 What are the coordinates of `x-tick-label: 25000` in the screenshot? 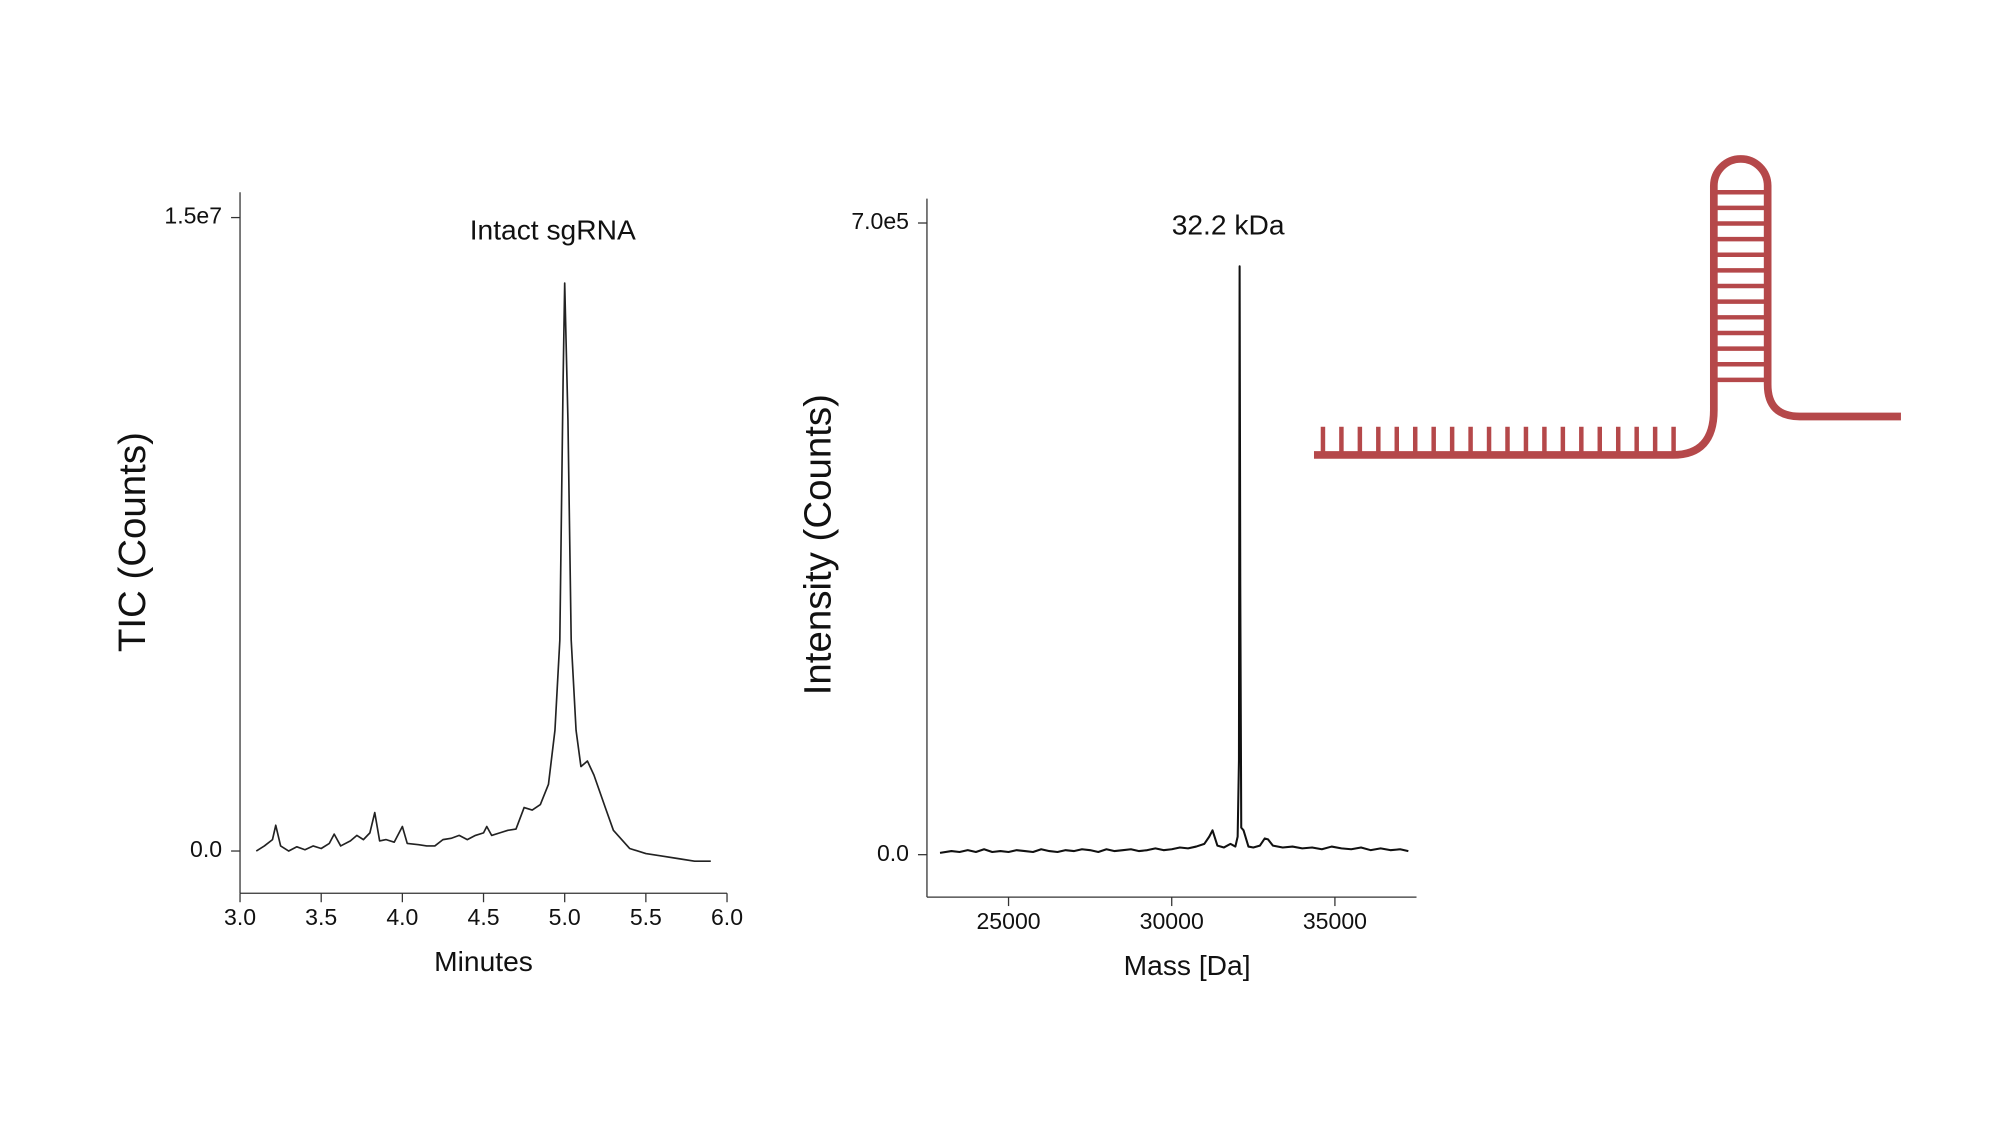 It's located at (1008, 921).